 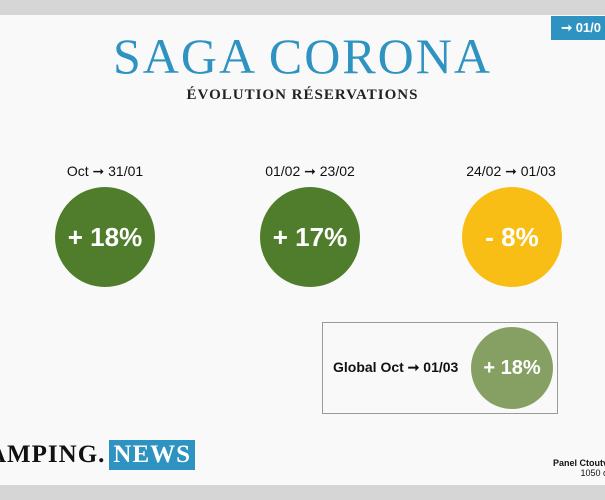 What do you see at coordinates (302, 95) in the screenshot?
I see `page-subtitle: ÉVOLUTION RÉSERVATIONS` at bounding box center [302, 95].